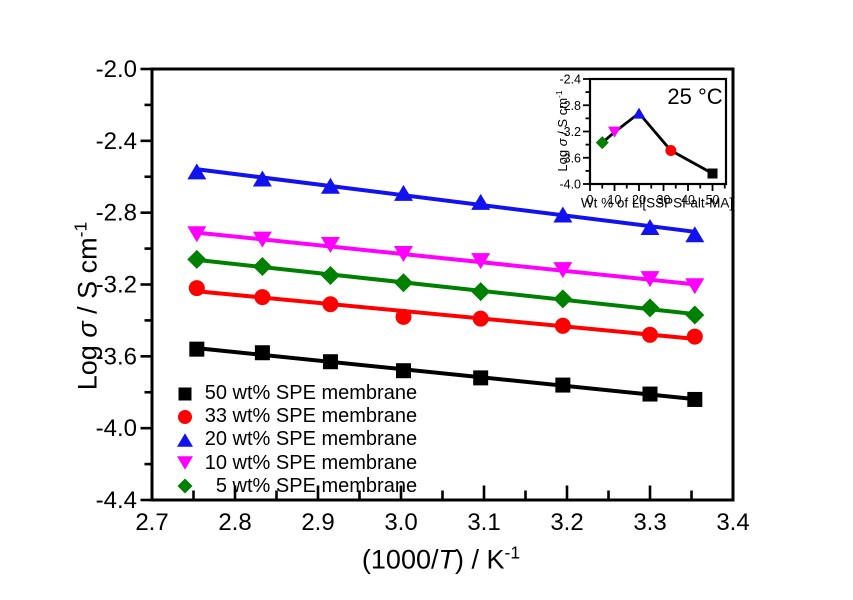 This screenshot has width=853, height=600. Describe the element at coordinates (558, 94) in the screenshot. I see `inset-y-axis-title-exponent: -1` at that location.